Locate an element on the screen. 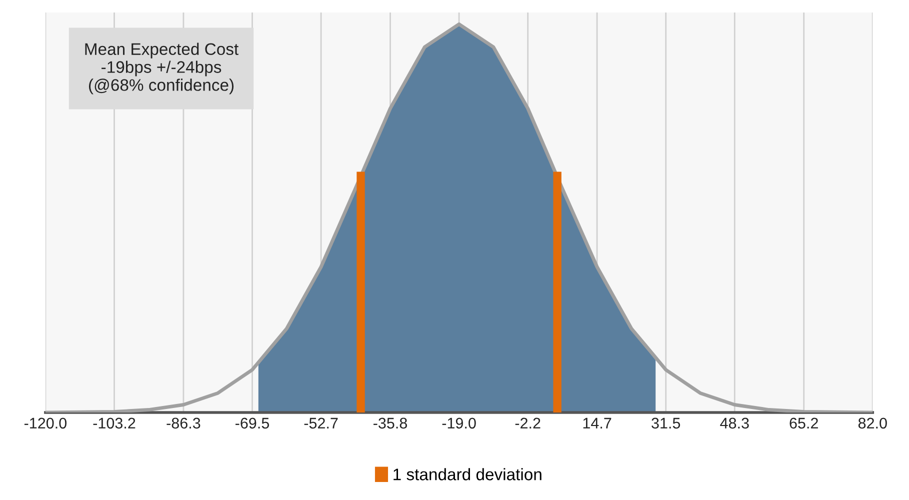 The image size is (909, 500). x-tick-label: -120.0 is located at coordinates (45, 423).